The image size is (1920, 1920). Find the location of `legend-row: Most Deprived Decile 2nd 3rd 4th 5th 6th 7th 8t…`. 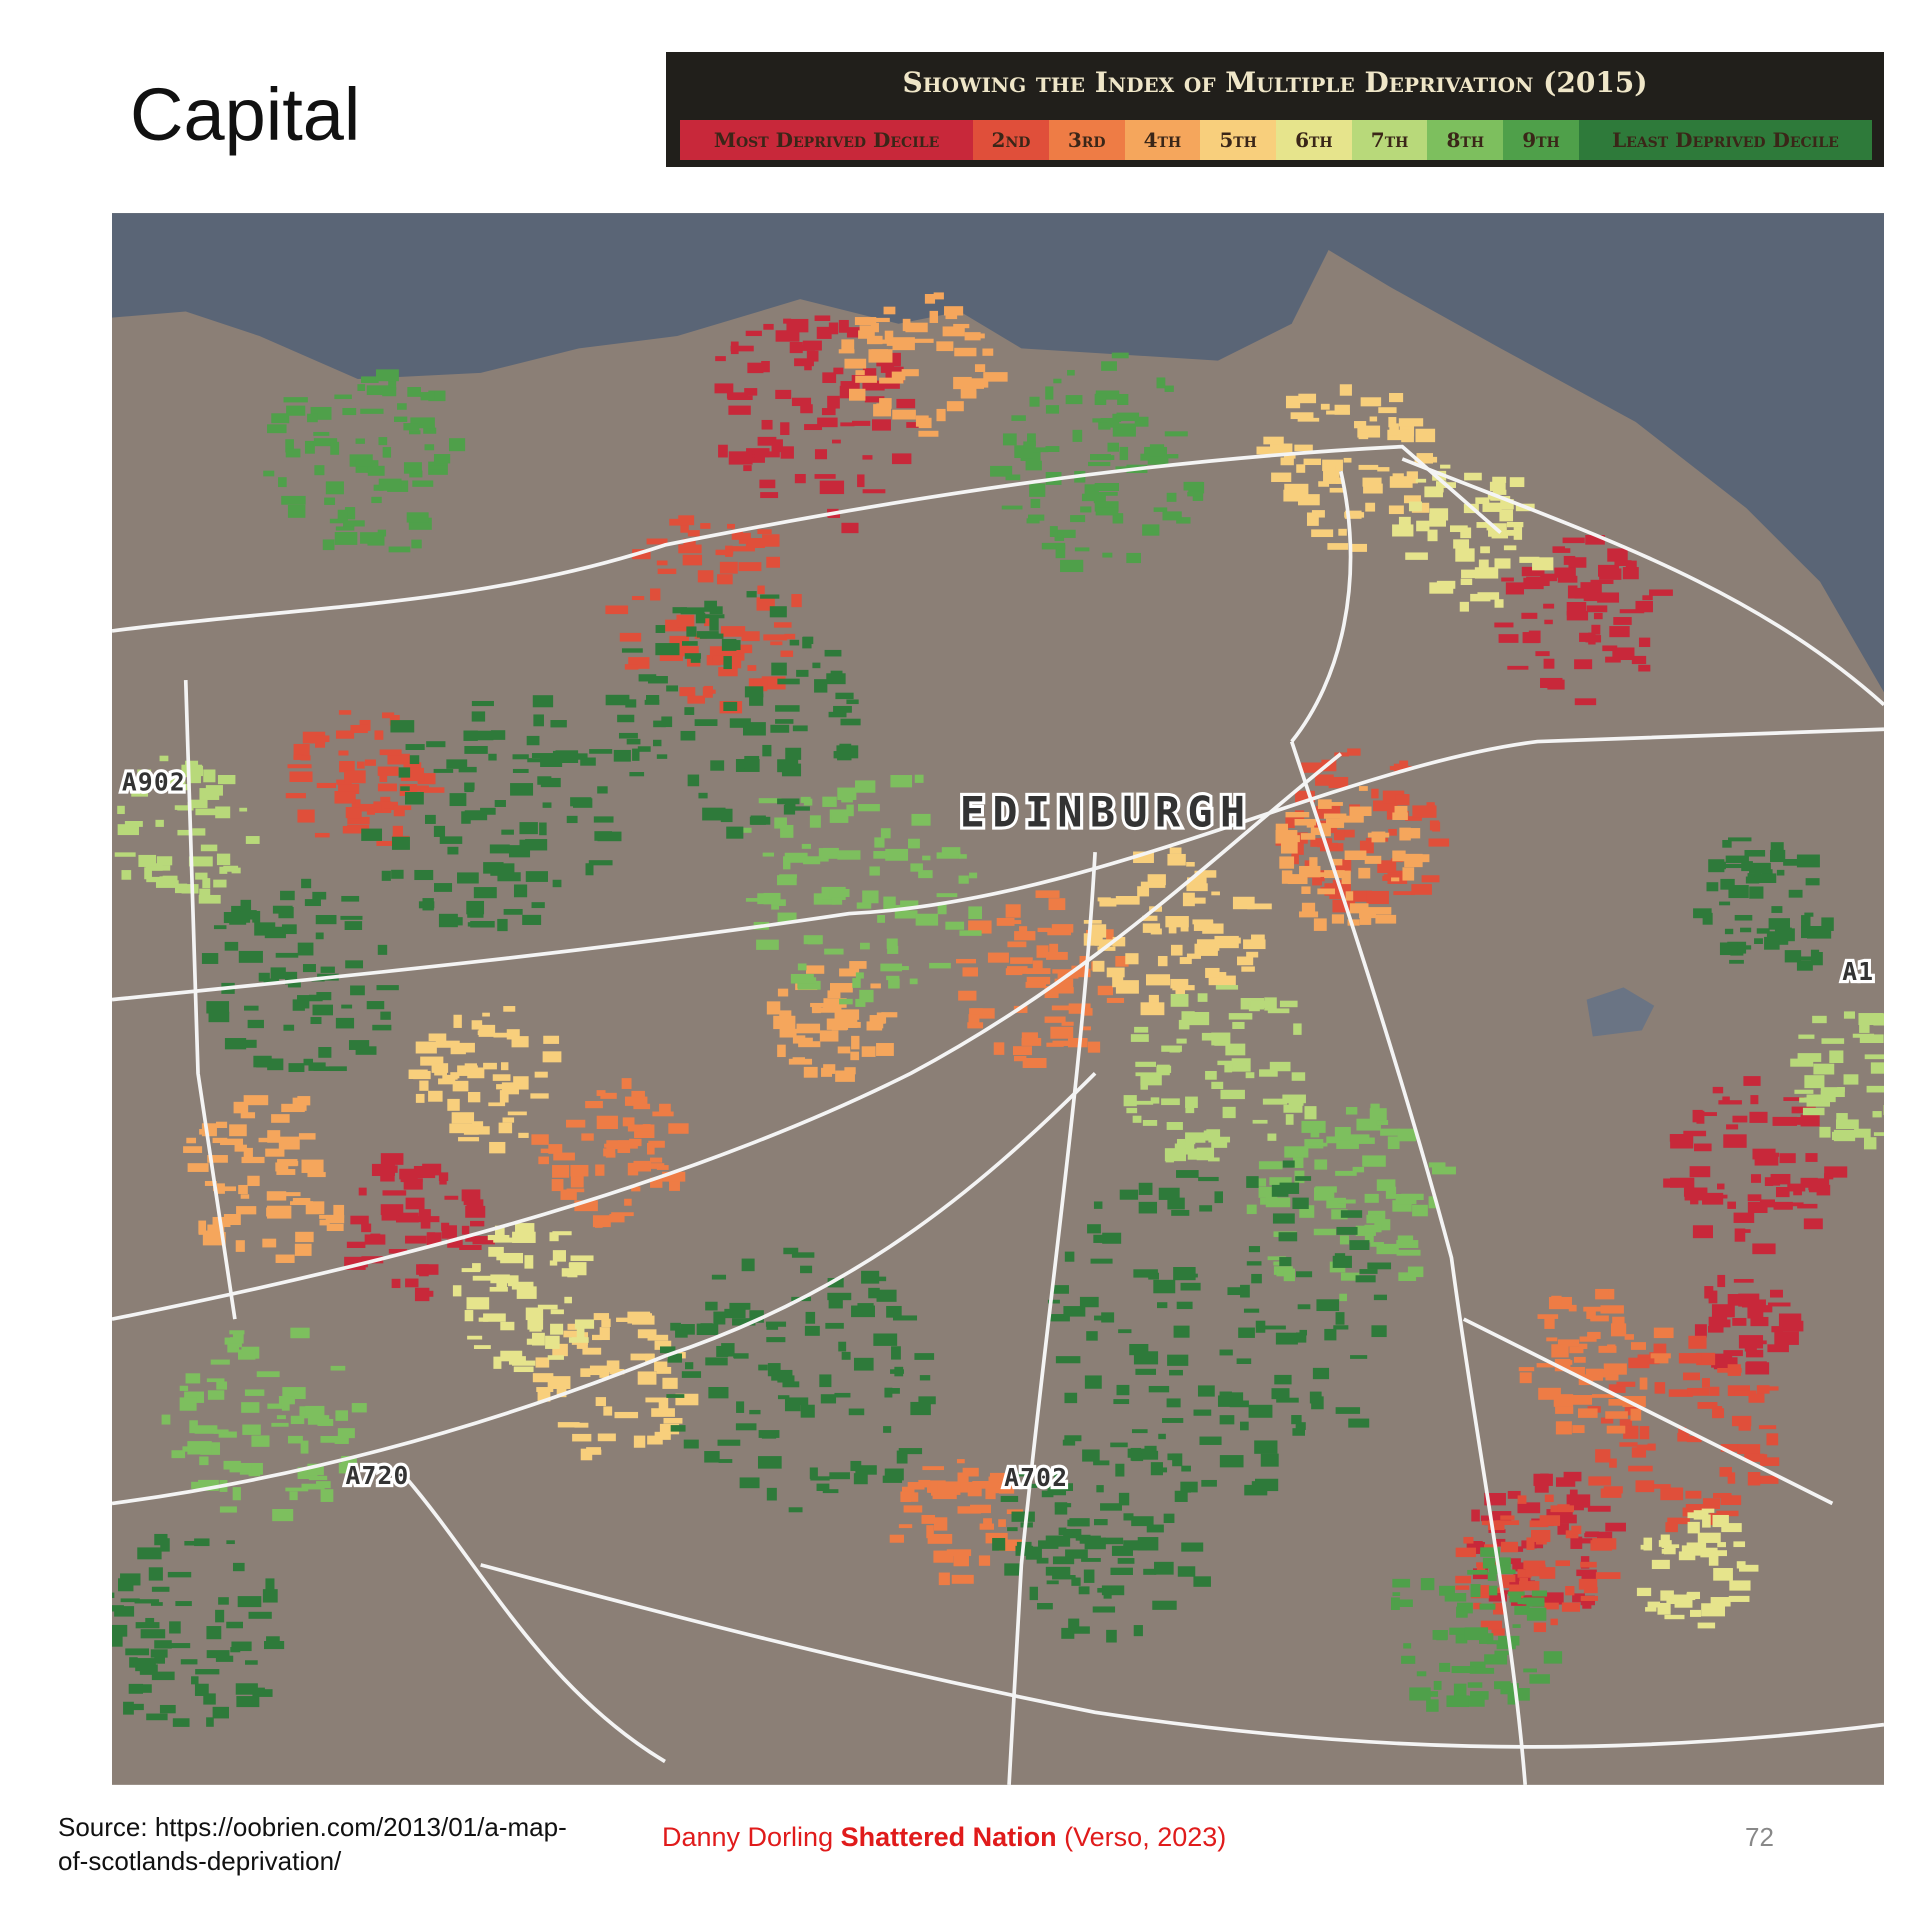

legend-row: Most Deprived Decile 2nd 3rd 4th 5th 6th 7th 8t… is located at coordinates (1276, 140).